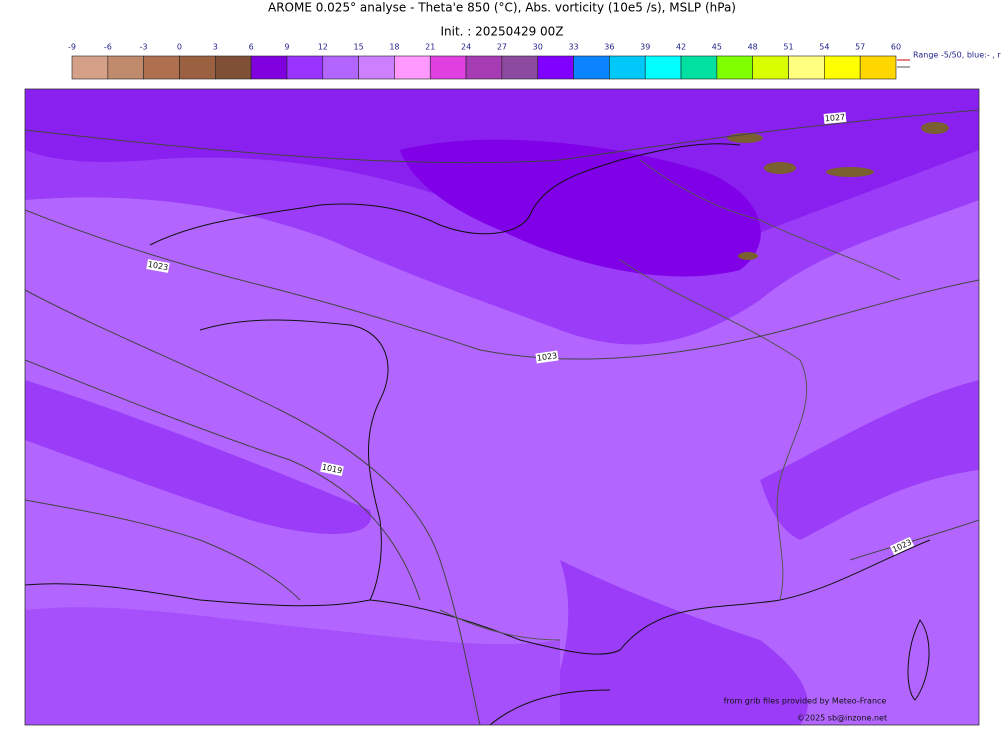 The image size is (1005, 742). Describe the element at coordinates (501, 32) in the screenshot. I see `init-time: Init. : 20250429 00Z` at that location.